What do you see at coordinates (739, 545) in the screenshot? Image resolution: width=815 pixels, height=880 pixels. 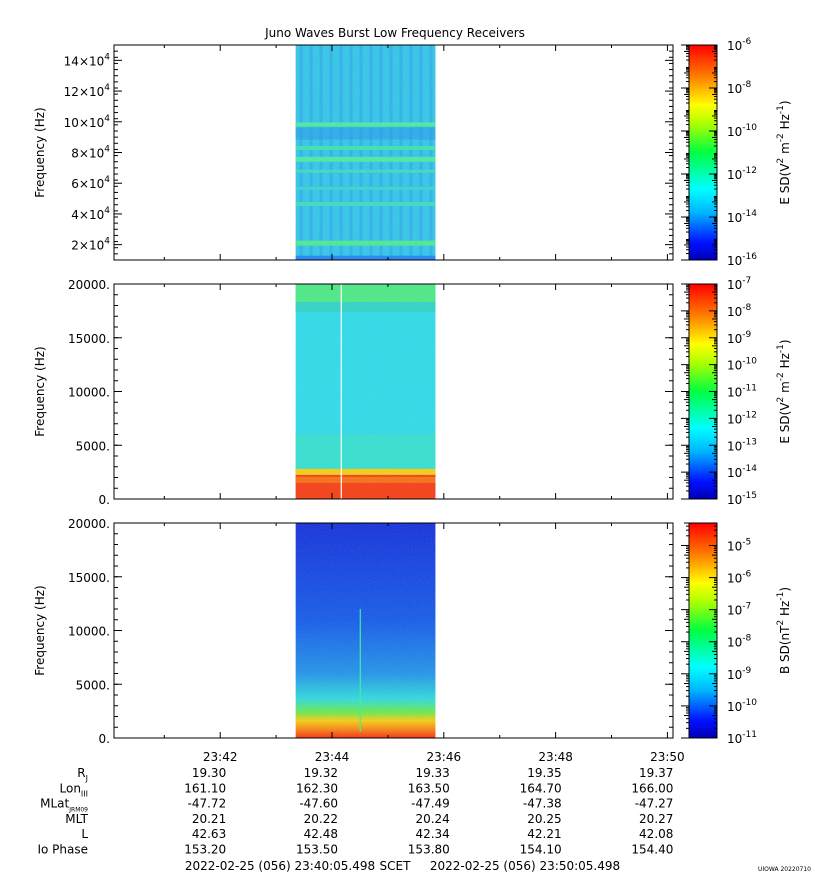 I see `colorbar-tick-label: 10⁻⁵` at bounding box center [739, 545].